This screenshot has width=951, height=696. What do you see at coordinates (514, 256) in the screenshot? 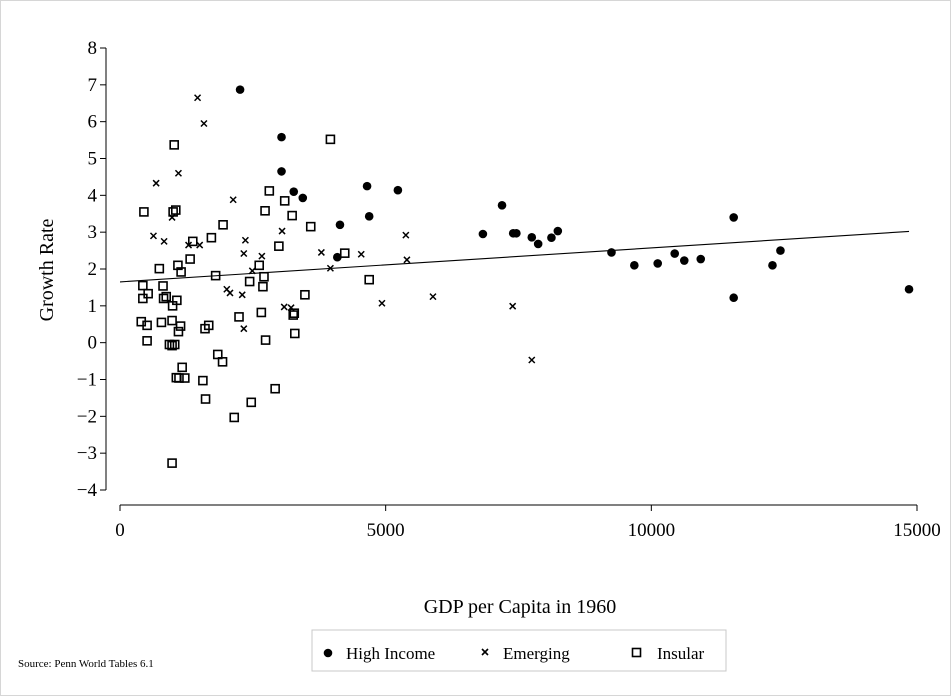
I see `fit-line` at bounding box center [514, 256].